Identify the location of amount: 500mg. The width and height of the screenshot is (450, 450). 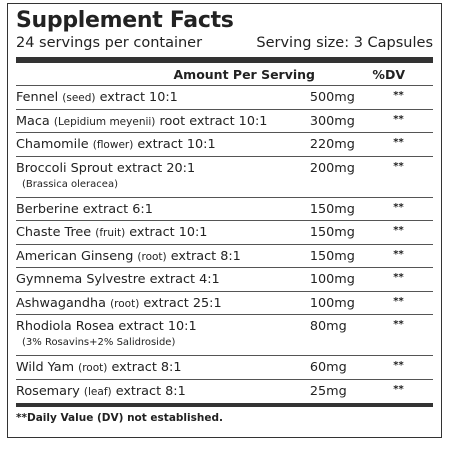
(332, 97).